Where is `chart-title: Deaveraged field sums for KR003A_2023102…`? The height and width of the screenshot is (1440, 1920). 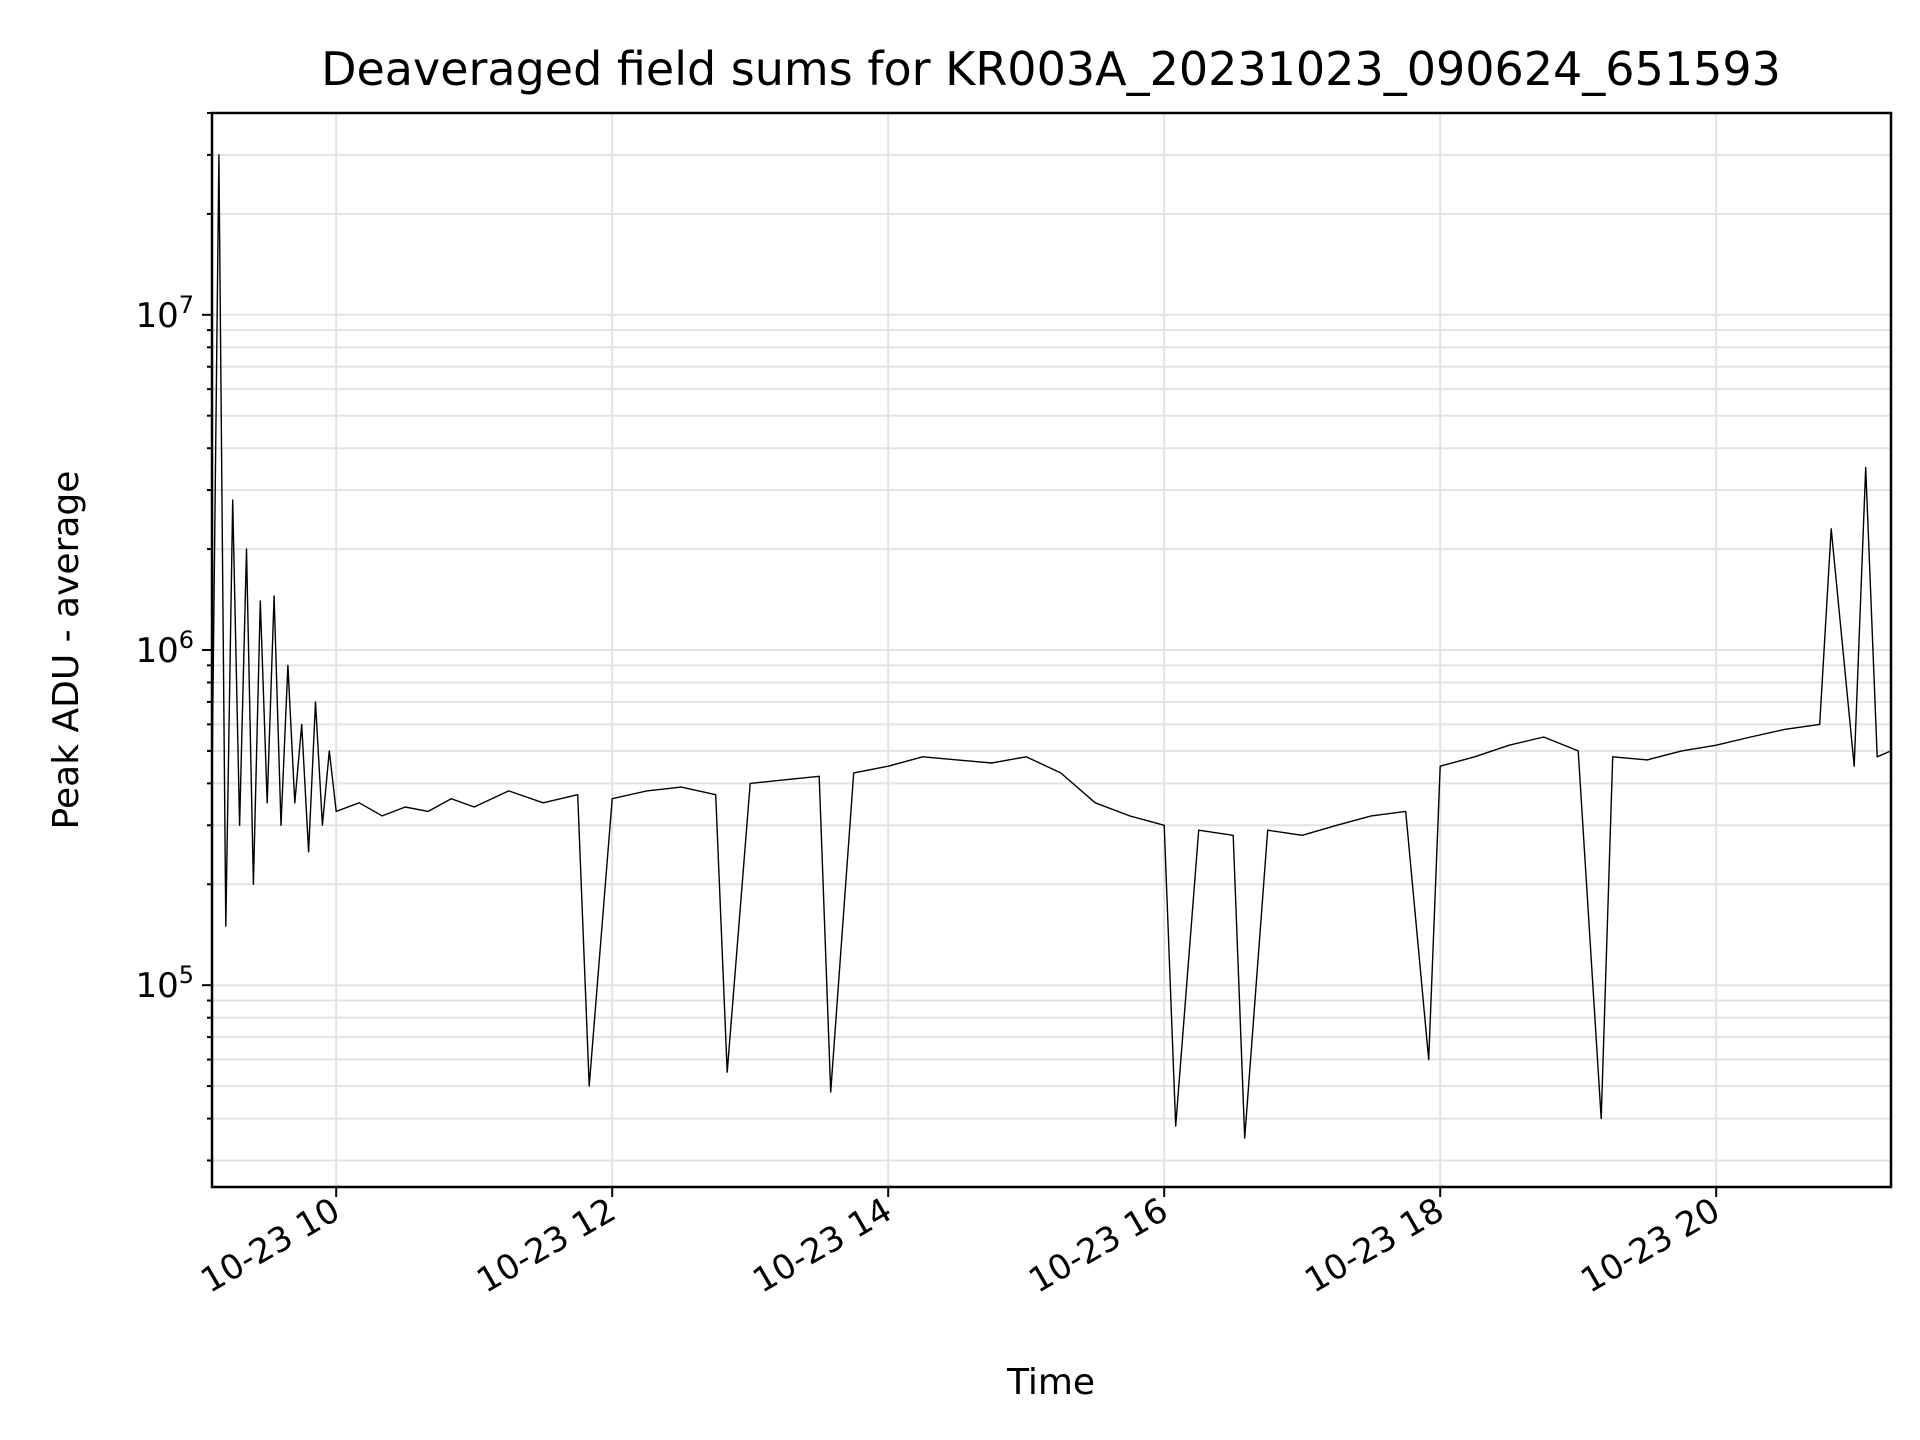
chart-title: Deaveraged field sums for KR003A_2023102… is located at coordinates (1051, 69).